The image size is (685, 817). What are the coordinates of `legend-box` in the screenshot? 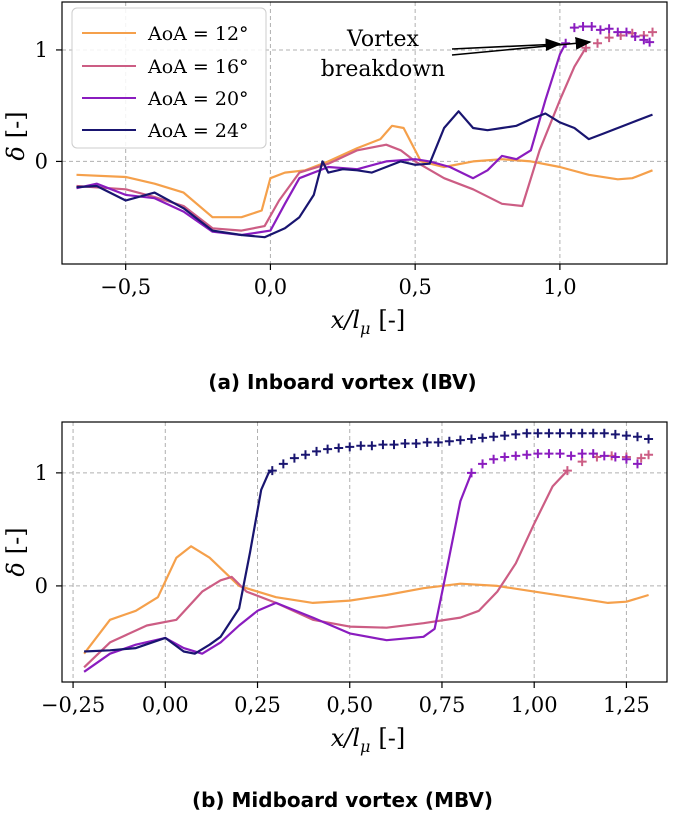 It's located at (169, 78).